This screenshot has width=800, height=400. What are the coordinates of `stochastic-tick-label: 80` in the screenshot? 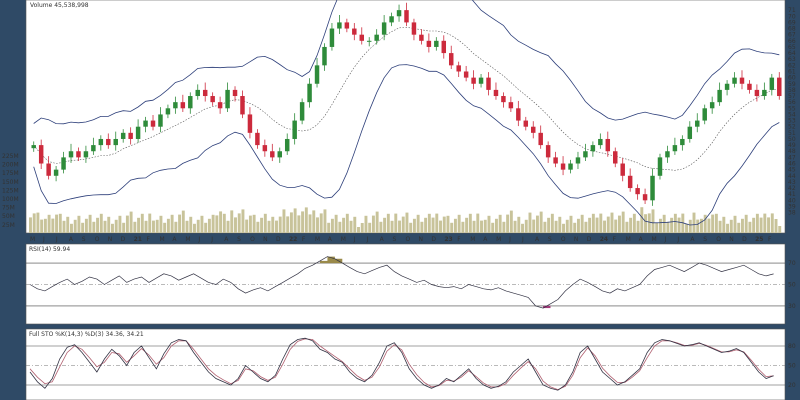 It's located at (792, 346).